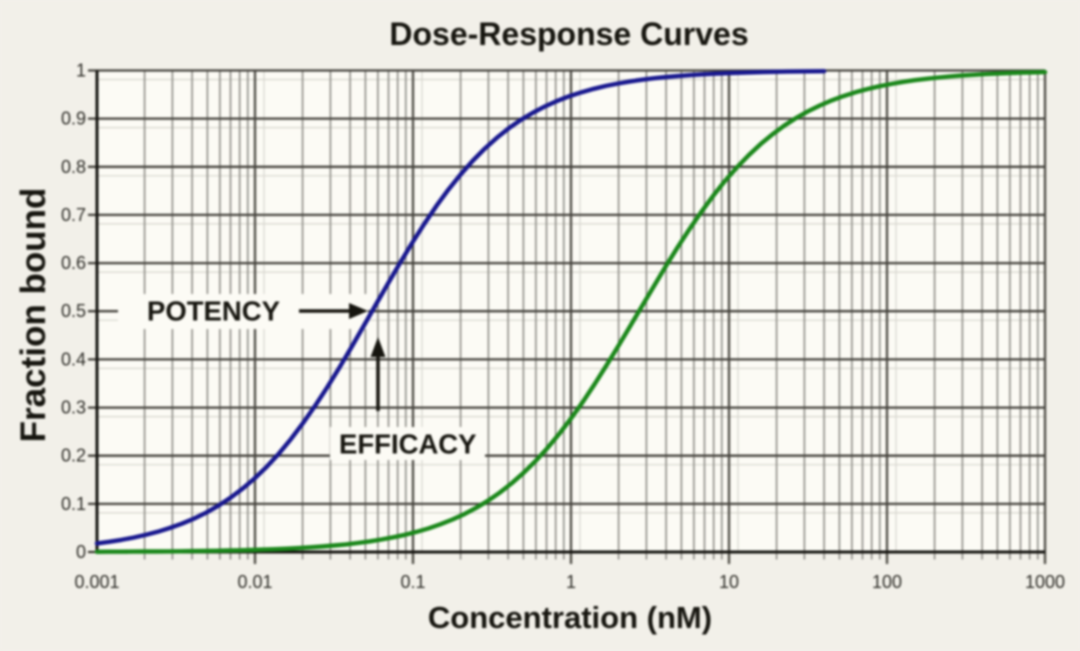 This screenshot has height=651, width=1080. I want to click on svg-text: 0.7, so click(73, 215).